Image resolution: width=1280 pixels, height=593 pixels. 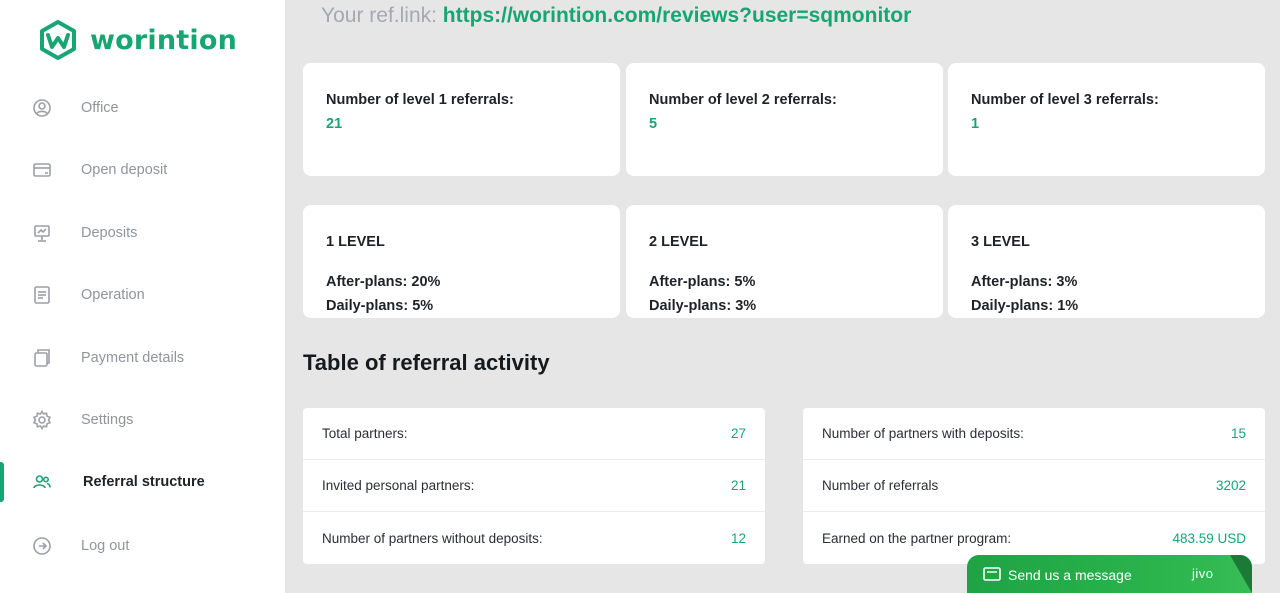 I want to click on row-value: 27, so click(x=738, y=433).